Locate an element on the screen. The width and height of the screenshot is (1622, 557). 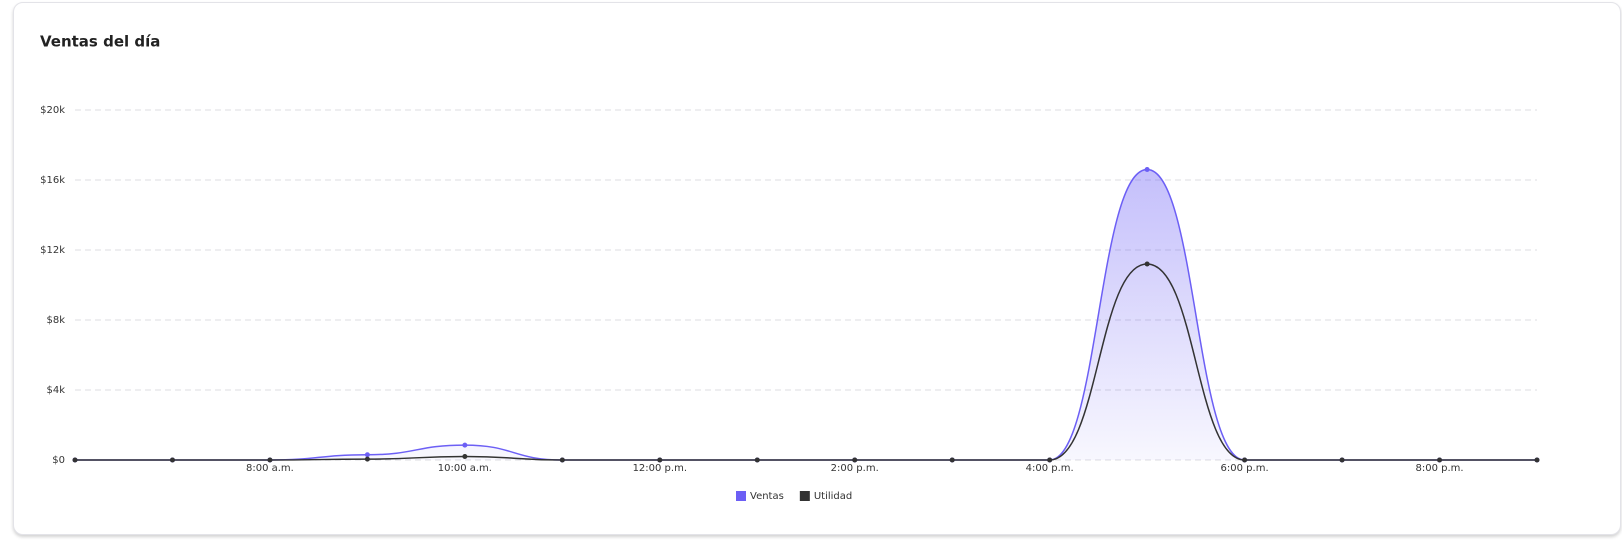
legend-label: Ventas is located at coordinates (767, 496).